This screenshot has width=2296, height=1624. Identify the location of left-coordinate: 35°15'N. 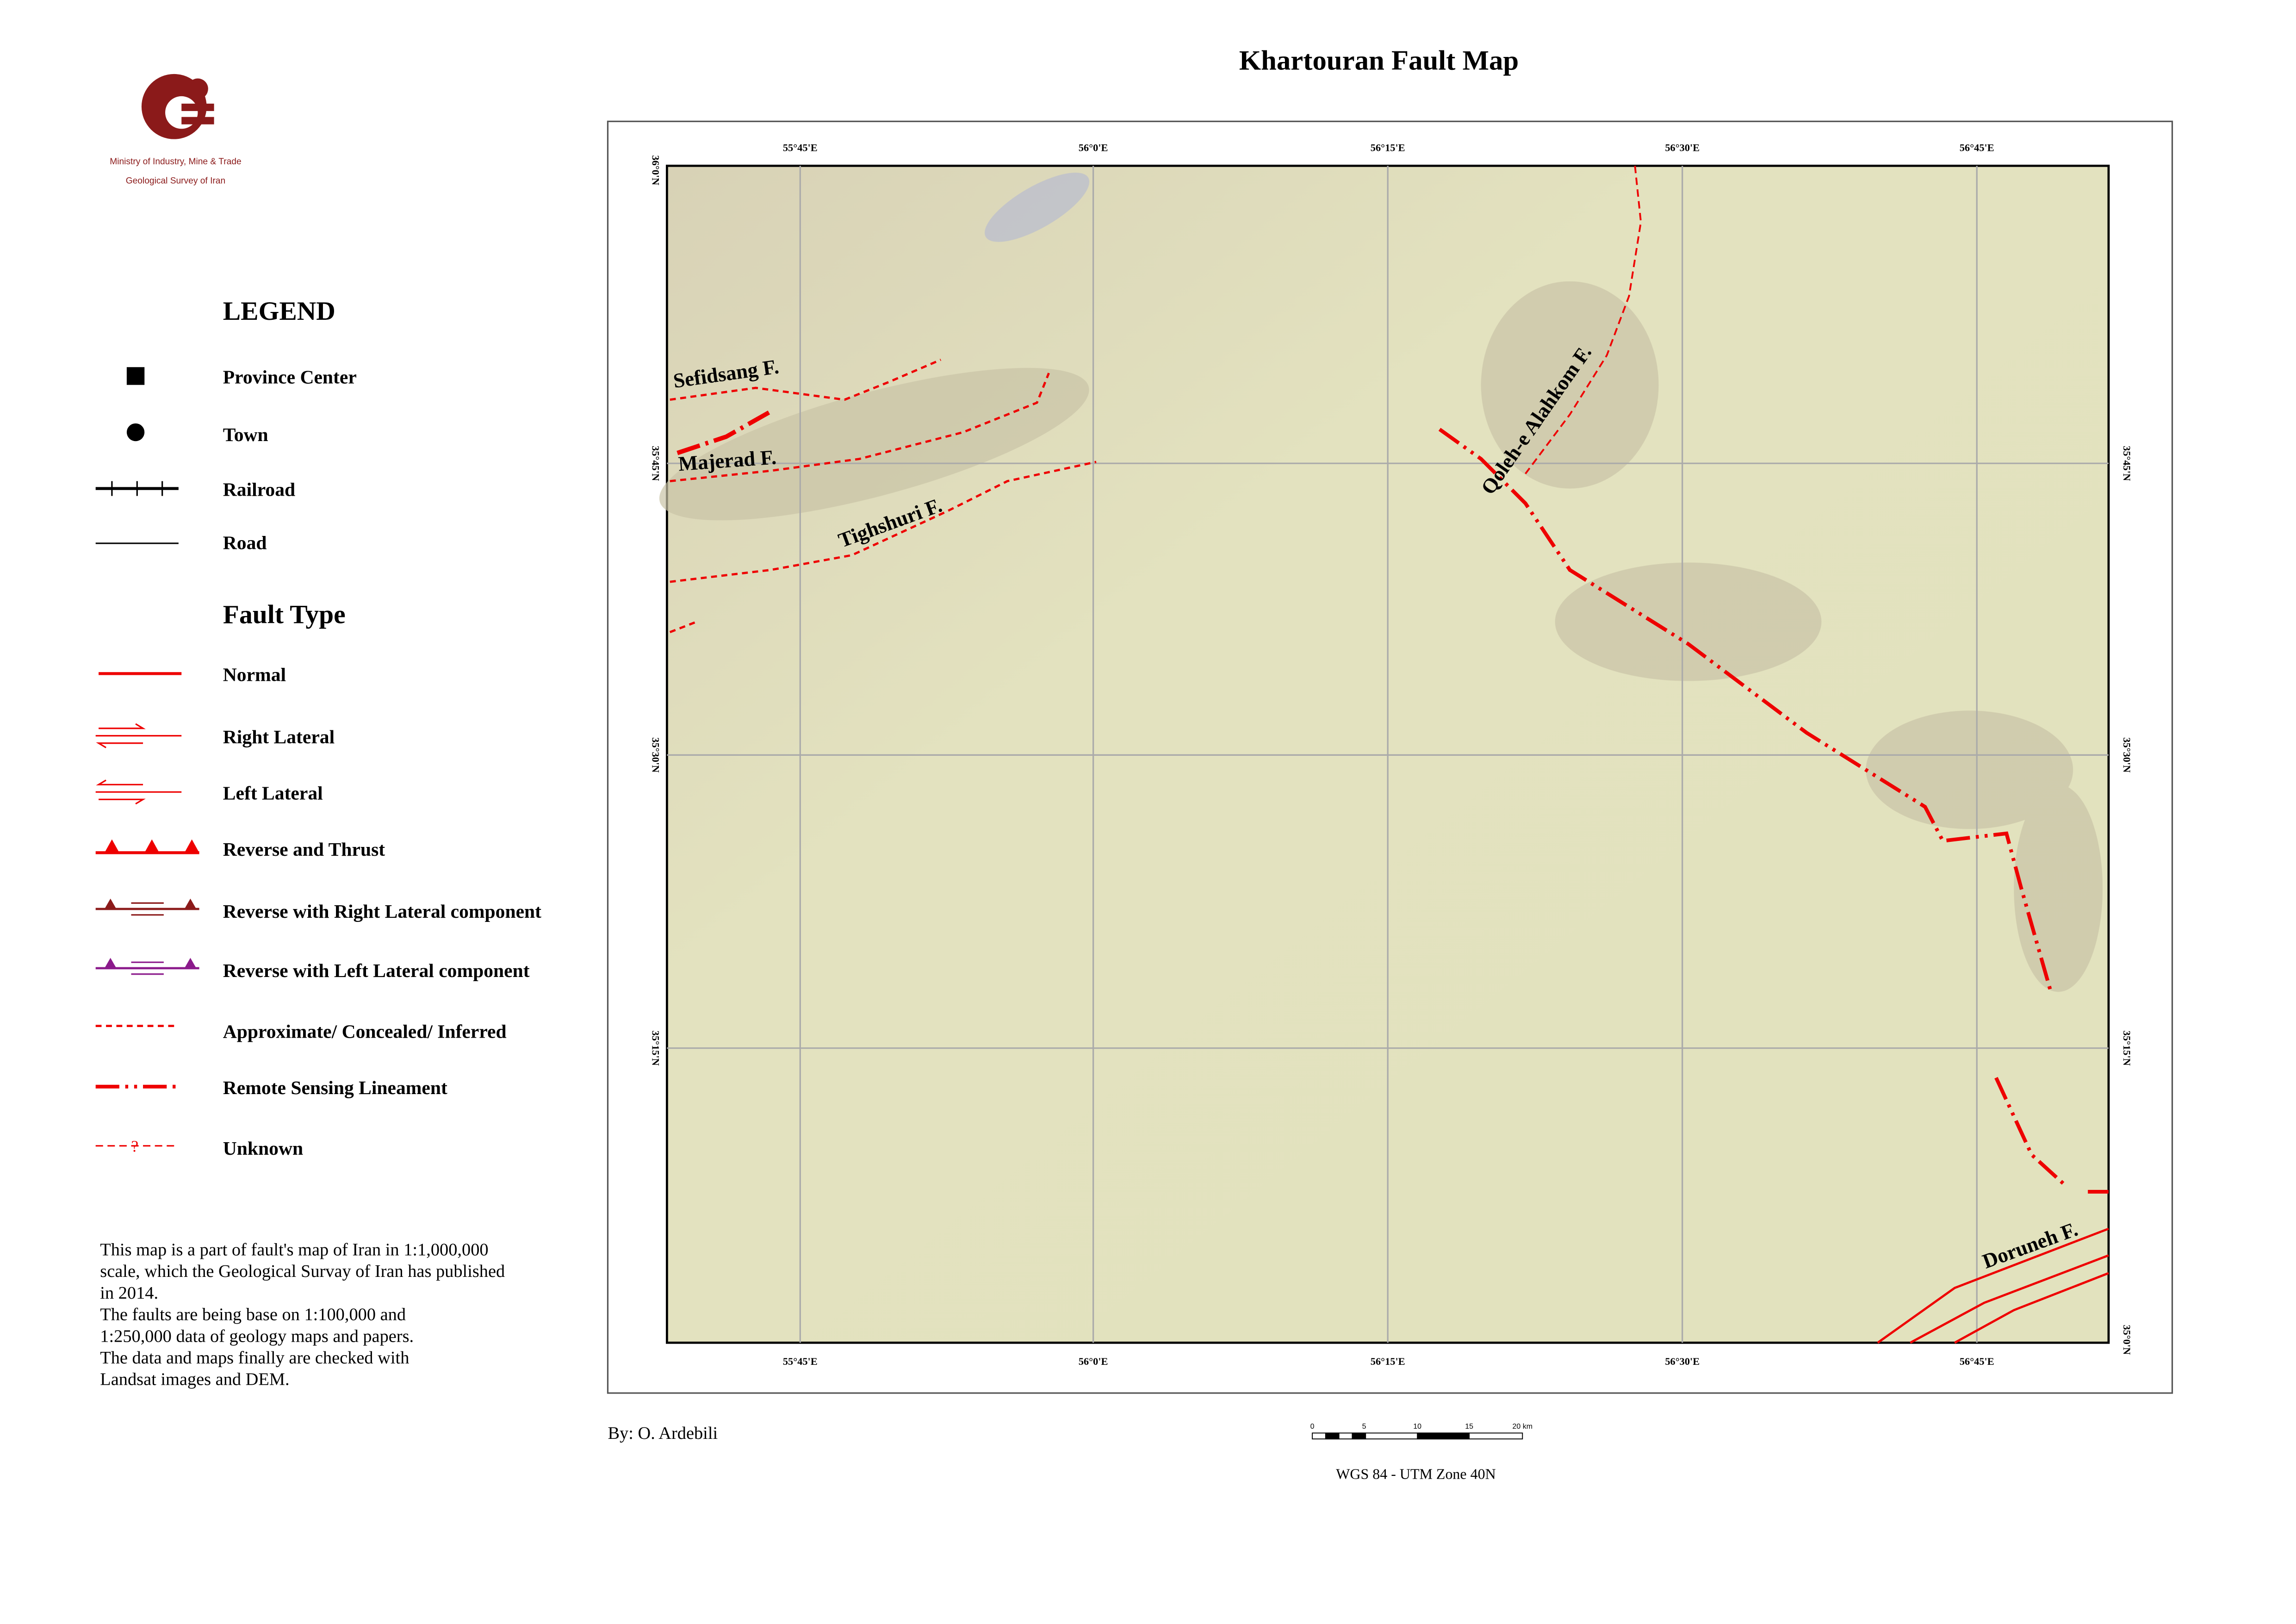
(656, 1048).